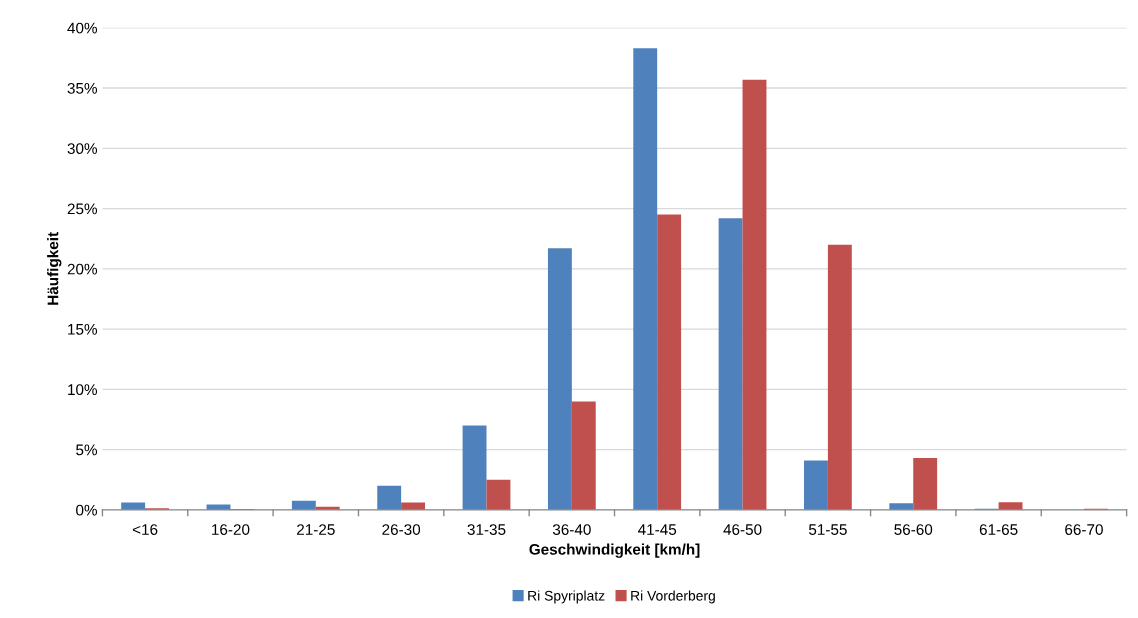 This screenshot has width=1138, height=618. What do you see at coordinates (827, 529) in the screenshot?
I see `x-tick-label: 51-55` at bounding box center [827, 529].